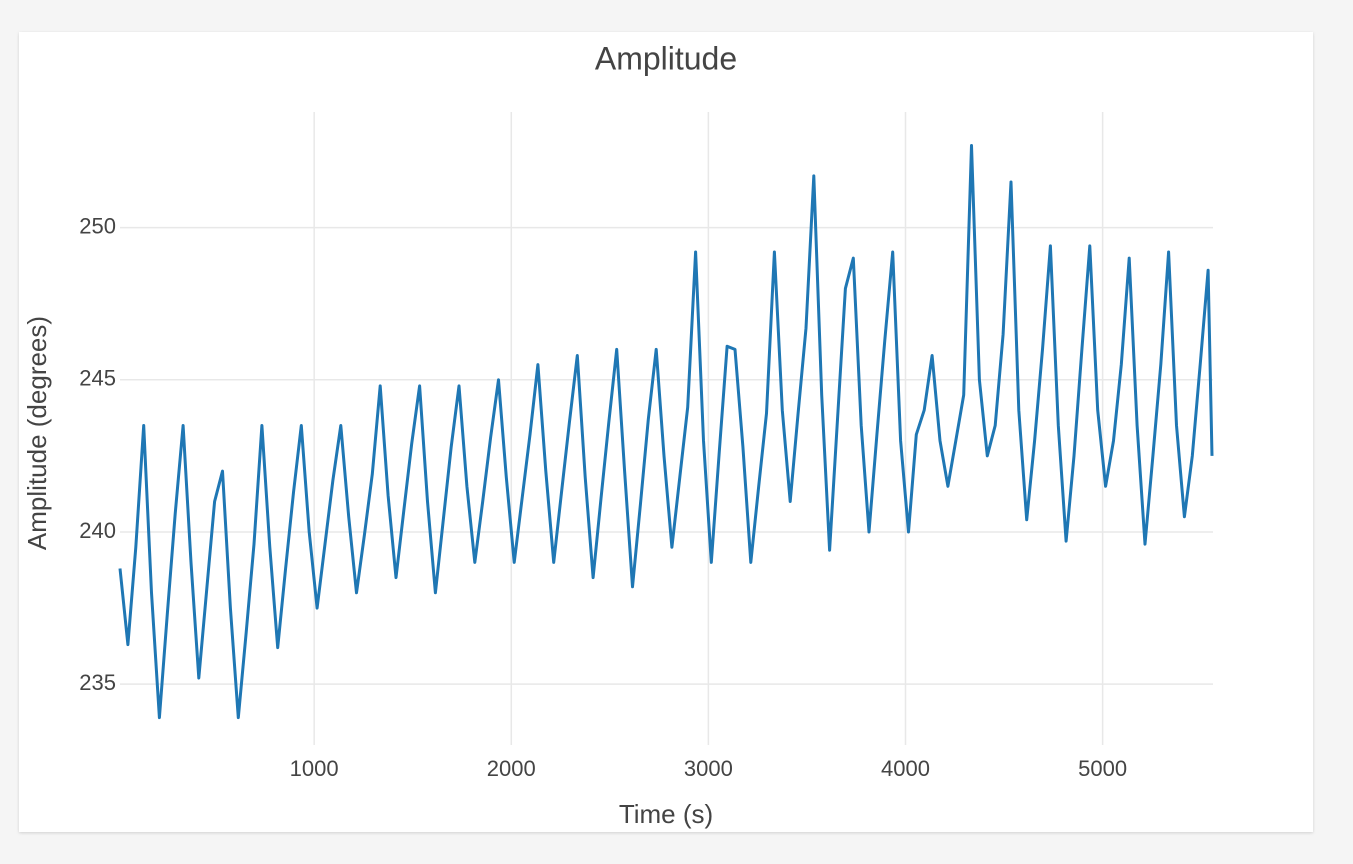 Image resolution: width=1353 pixels, height=864 pixels. Describe the element at coordinates (97, 530) in the screenshot. I see `y-tick-label: 240` at that location.